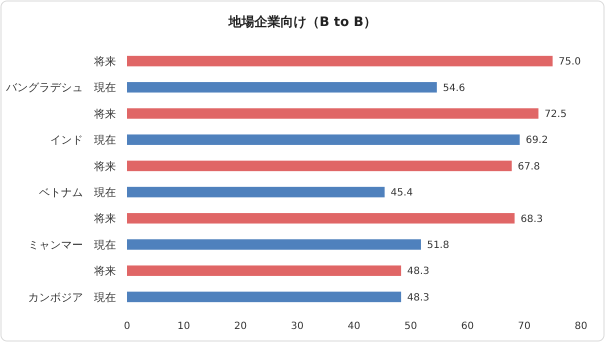 The height and width of the screenshot is (342, 605). What do you see at coordinates (127, 326) in the screenshot?
I see `x-tick-label: 0` at bounding box center [127, 326].